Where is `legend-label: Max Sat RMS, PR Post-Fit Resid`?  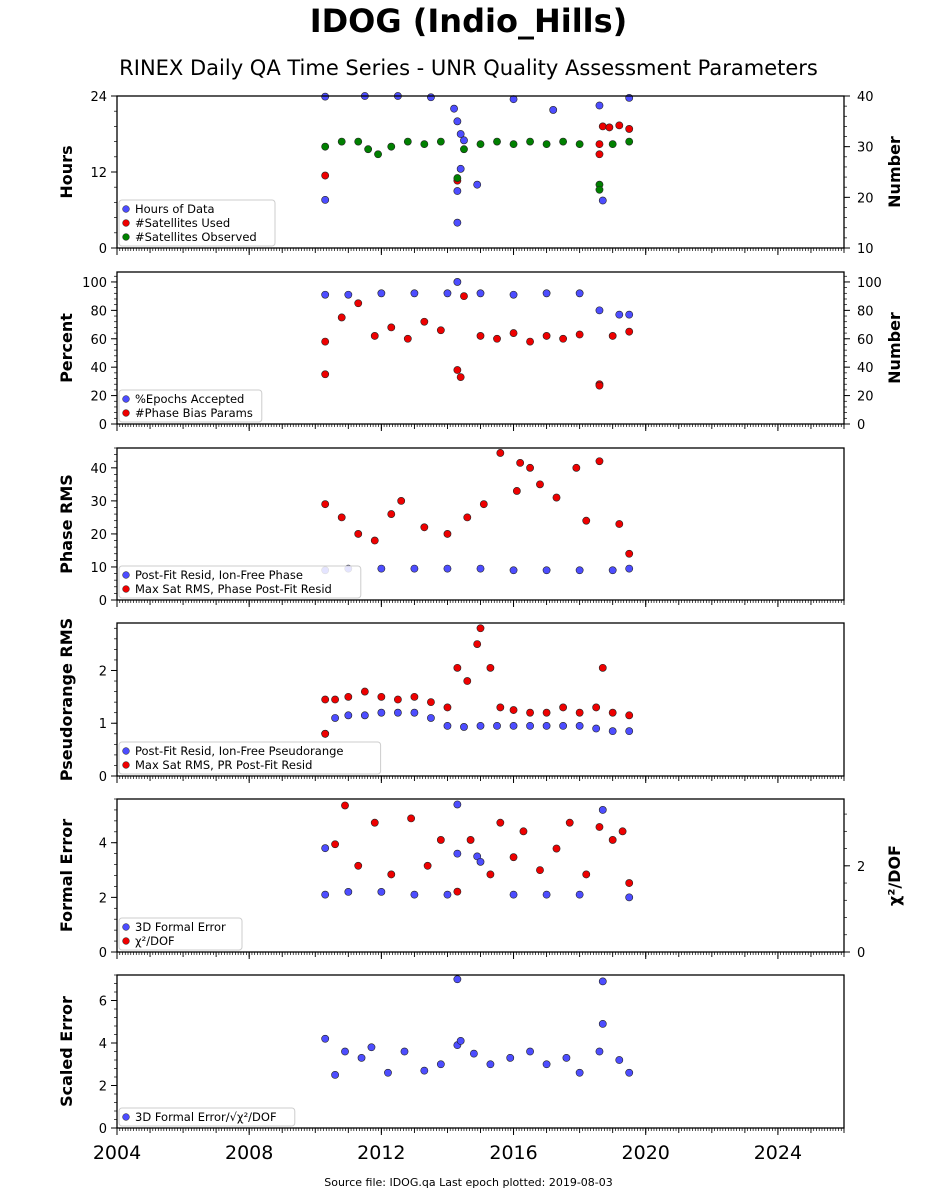 legend-label: Max Sat RMS, PR Post-Fit Resid is located at coordinates (223, 765).